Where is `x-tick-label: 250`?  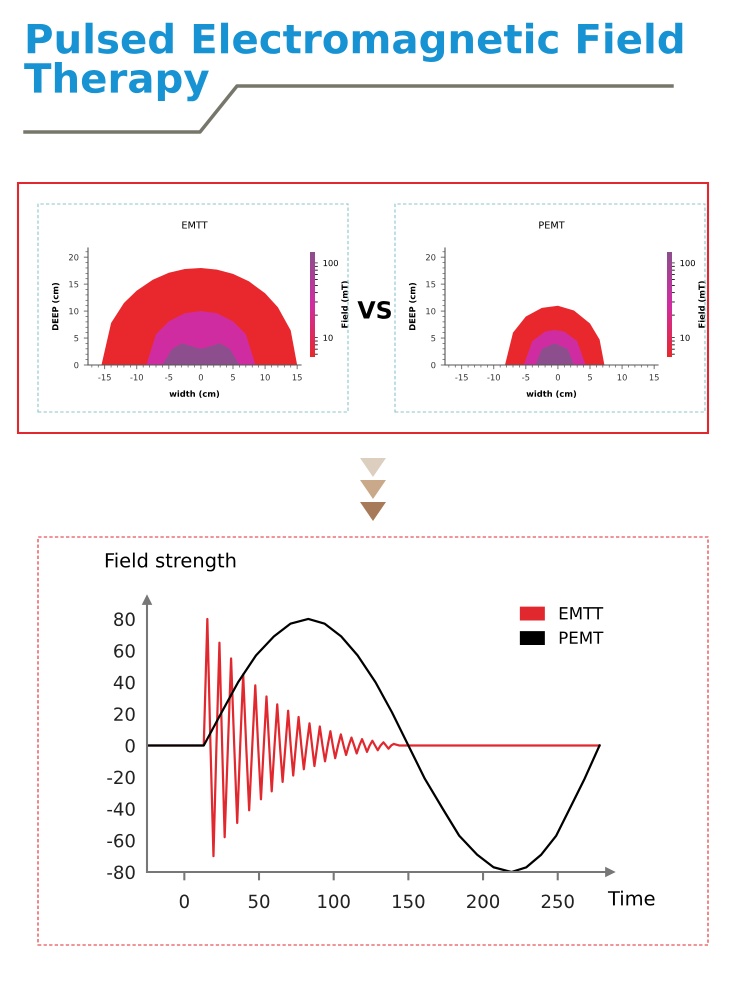 x-tick-label: 250 is located at coordinates (558, 901).